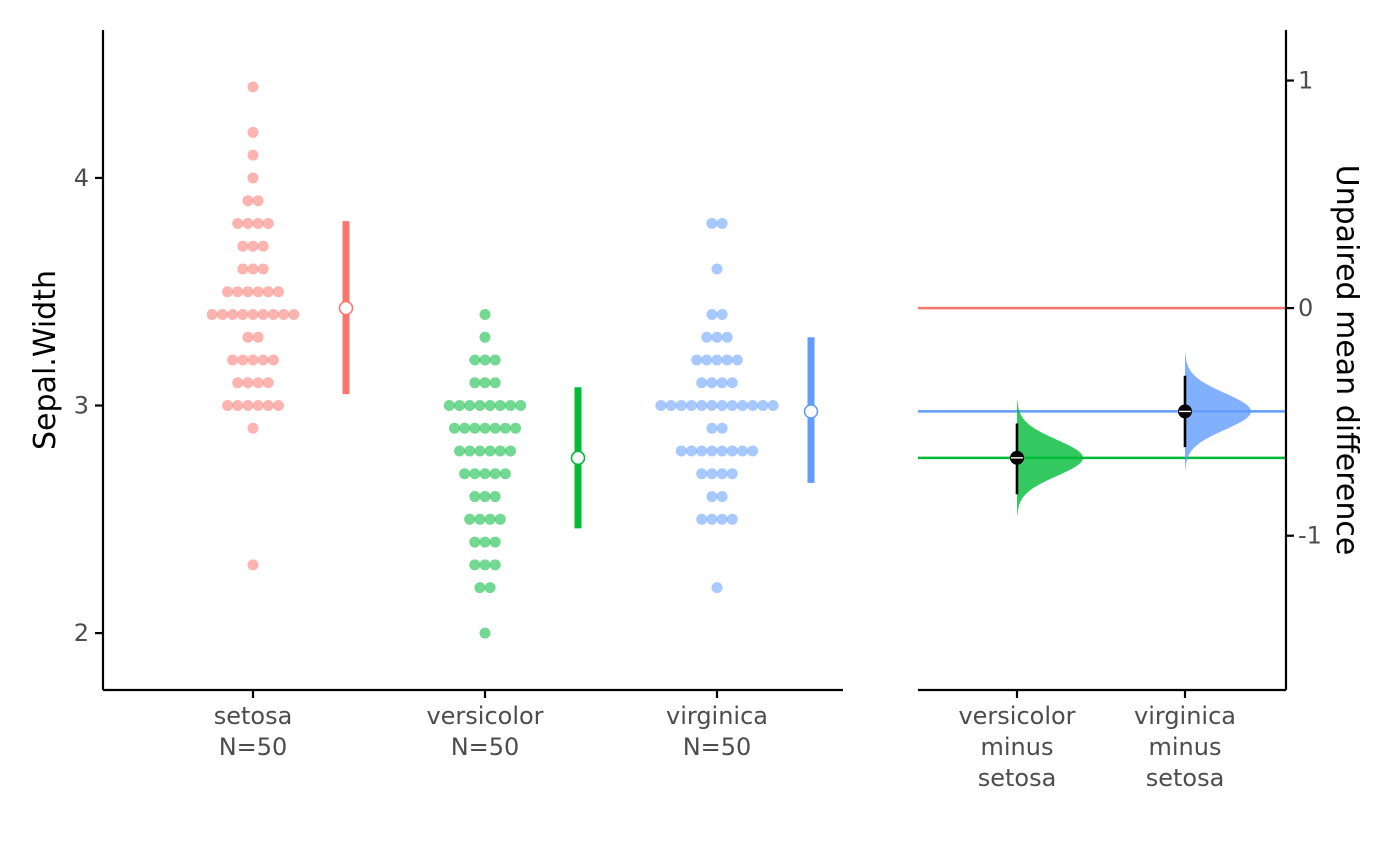 This screenshot has height=866, width=1400. Describe the element at coordinates (1346, 360) in the screenshot. I see `right-y-axis-title: Unpaired mean difference` at that location.